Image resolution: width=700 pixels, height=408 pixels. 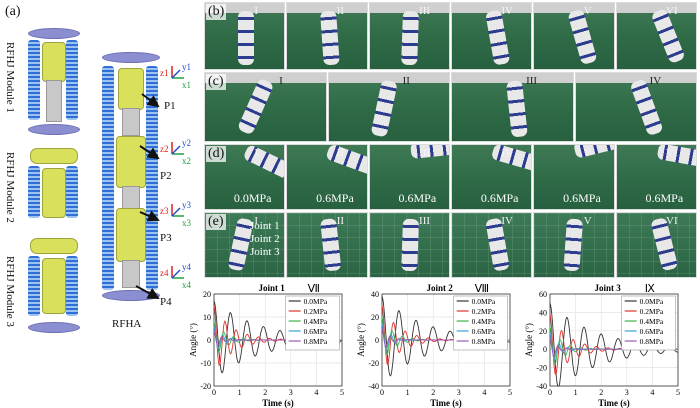 What do you see at coordinates (147, 292) in the screenshot?
I see `p4-arrow` at bounding box center [147, 292].